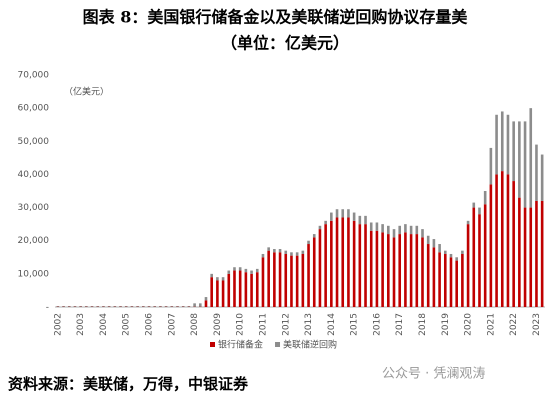 The image size is (550, 401). I want to click on x-tick-label: 2021, so click(491, 324).